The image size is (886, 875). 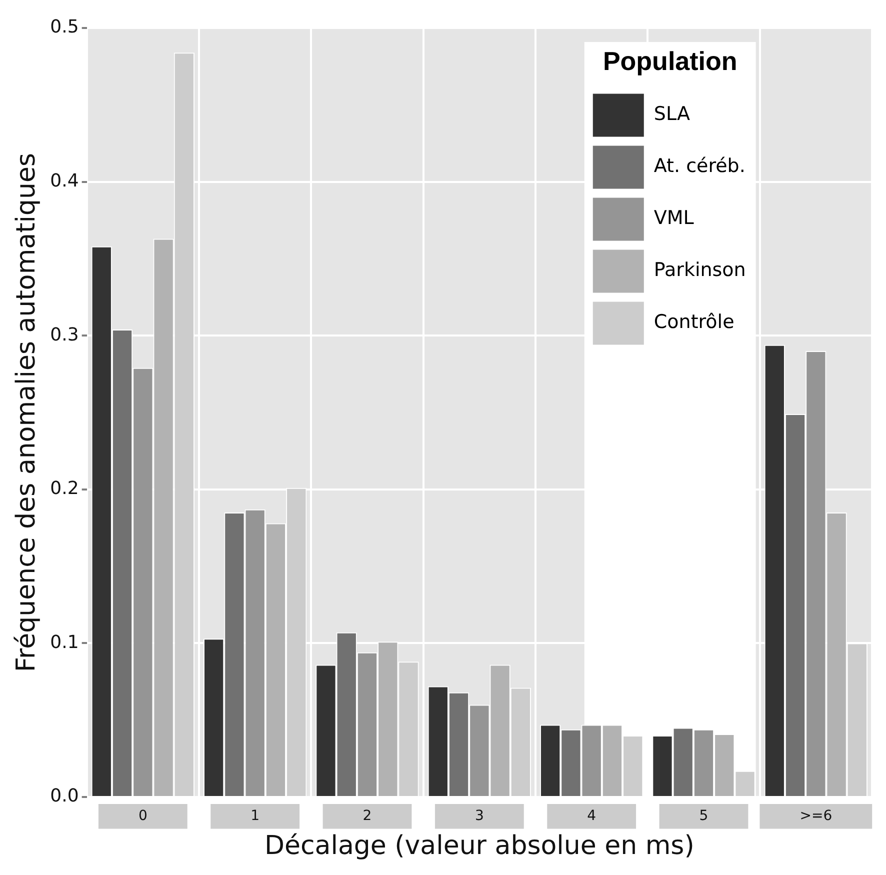 I want to click on y-axis-title: Fréquence des anomalies automatiques, so click(x=26, y=412).